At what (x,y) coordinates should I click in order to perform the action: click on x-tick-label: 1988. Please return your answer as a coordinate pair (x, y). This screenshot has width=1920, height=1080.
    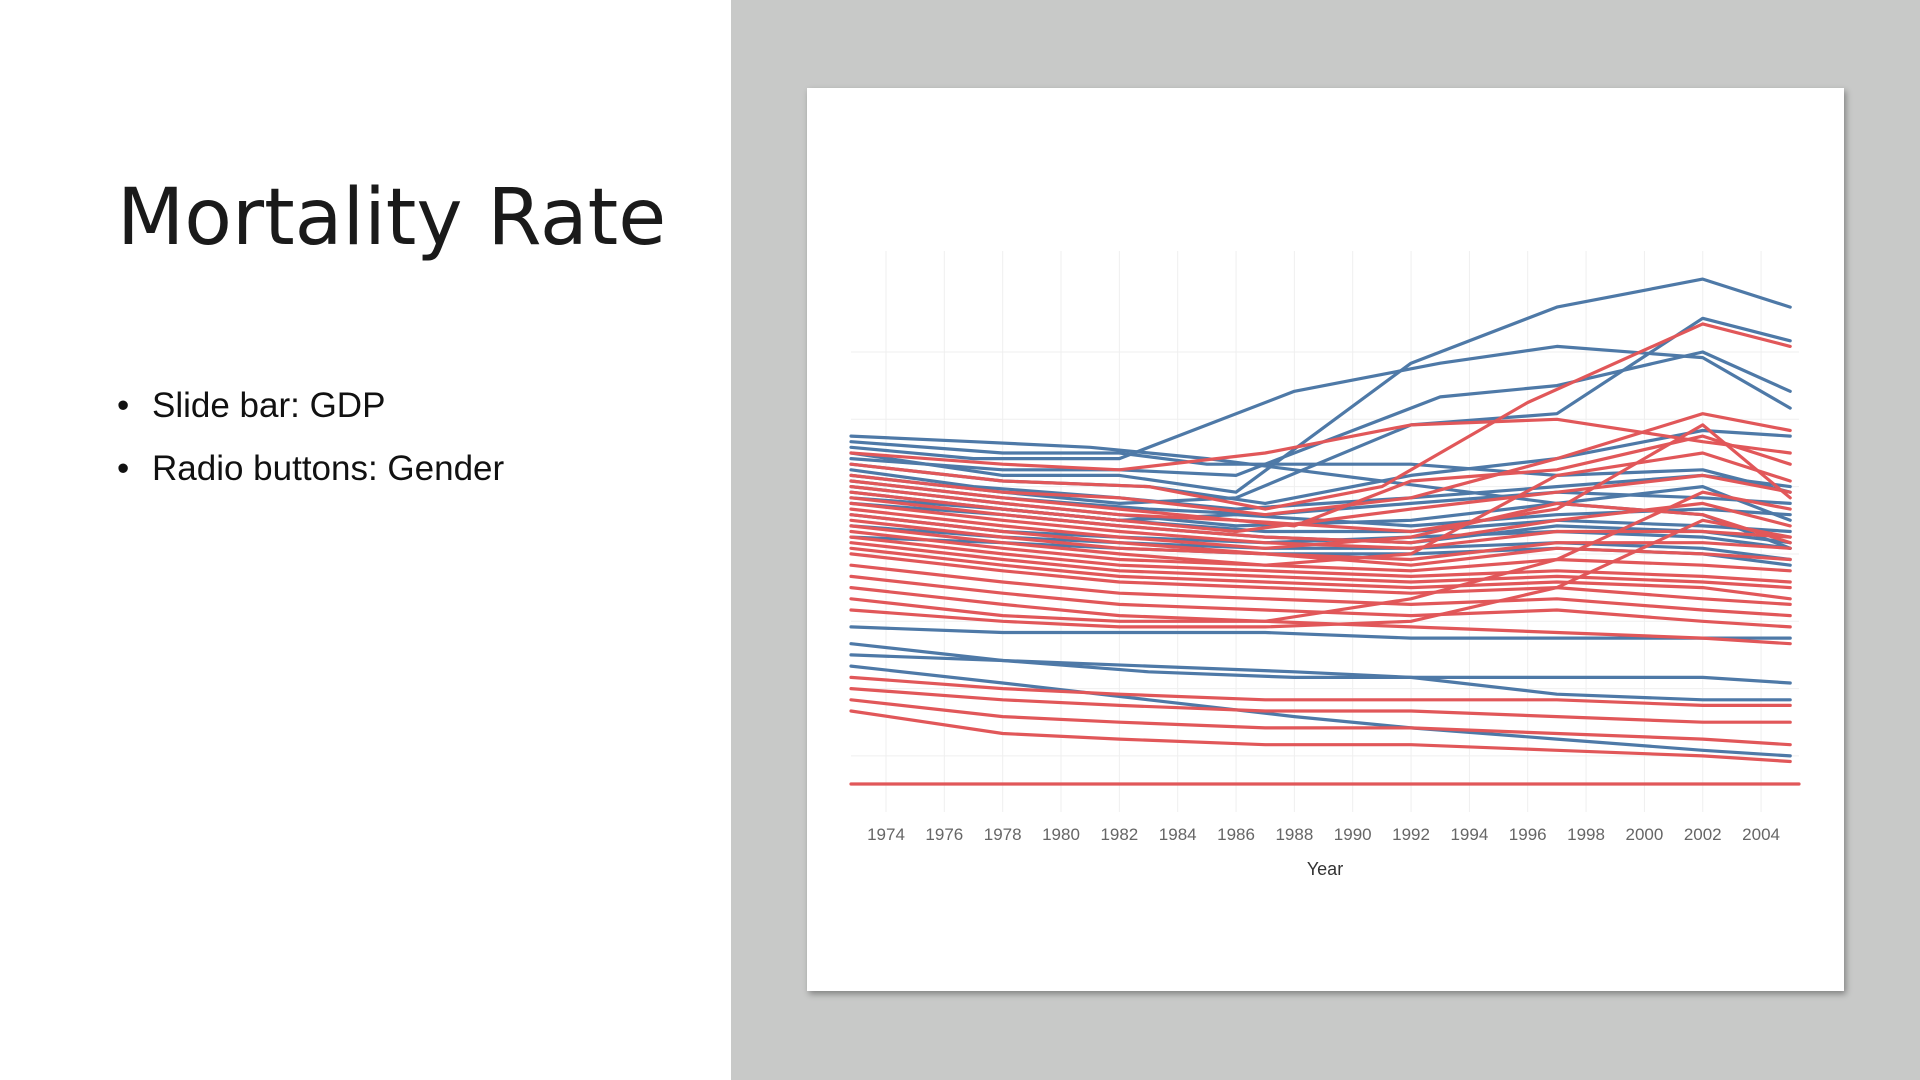
    Looking at the image, I should click on (1294, 834).